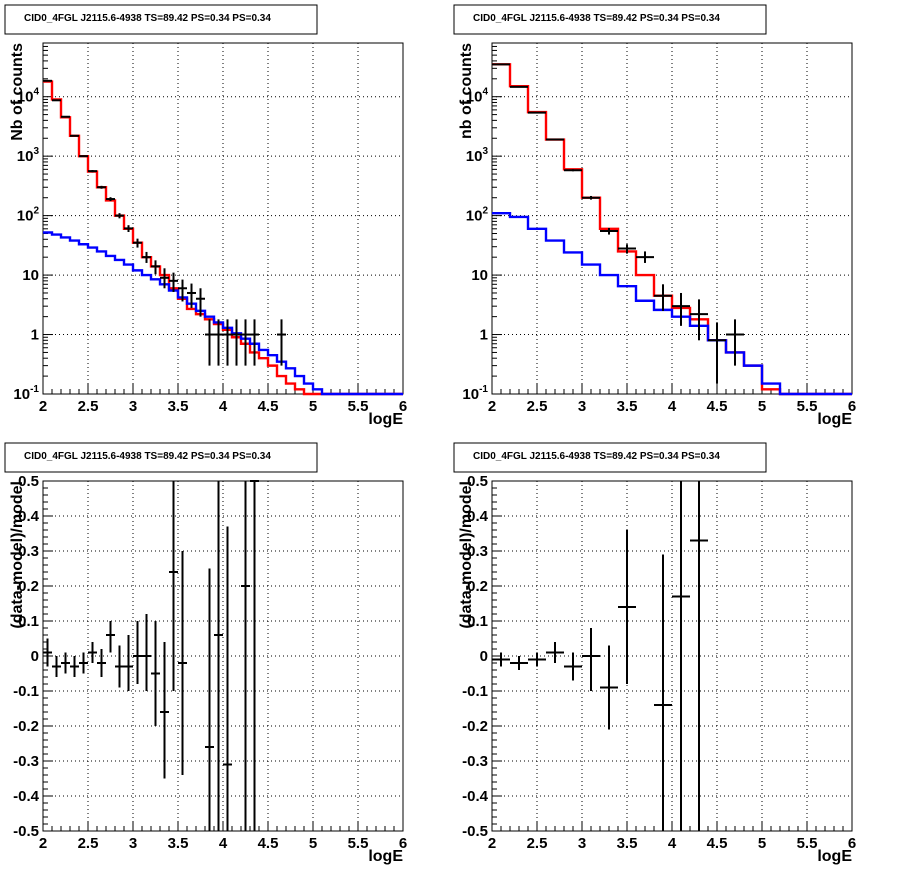  What do you see at coordinates (672, 303) in the screenshot?
I see `background-model-line` at bounding box center [672, 303].